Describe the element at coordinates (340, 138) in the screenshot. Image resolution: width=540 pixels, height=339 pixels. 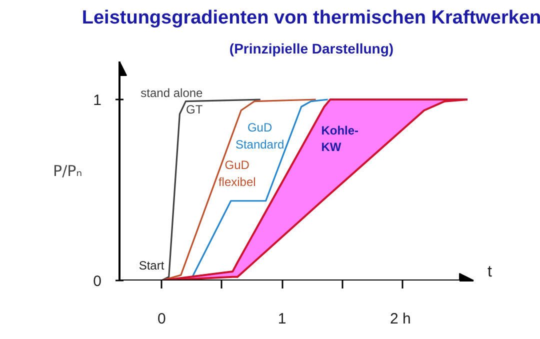
I see `series-label: Kohle- KW` at that location.